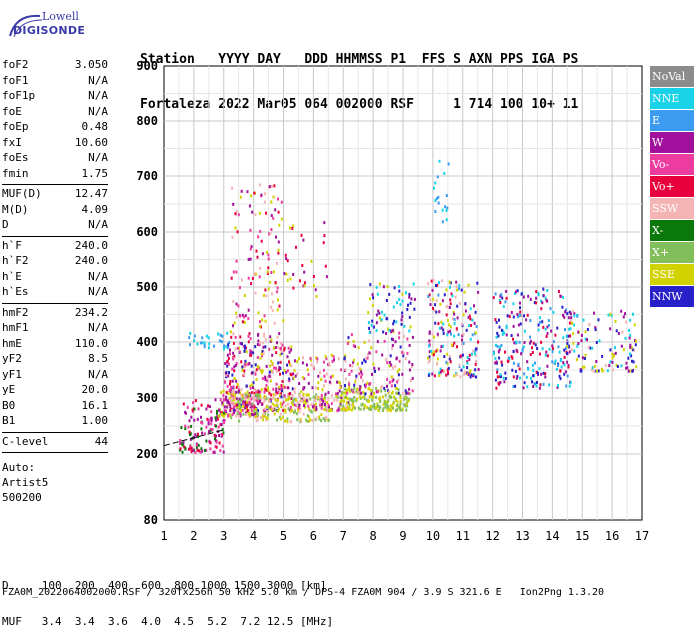 This screenshot has height=640, width=700. Describe the element at coordinates (55, 432) in the screenshot. I see `param-separator` at that location.